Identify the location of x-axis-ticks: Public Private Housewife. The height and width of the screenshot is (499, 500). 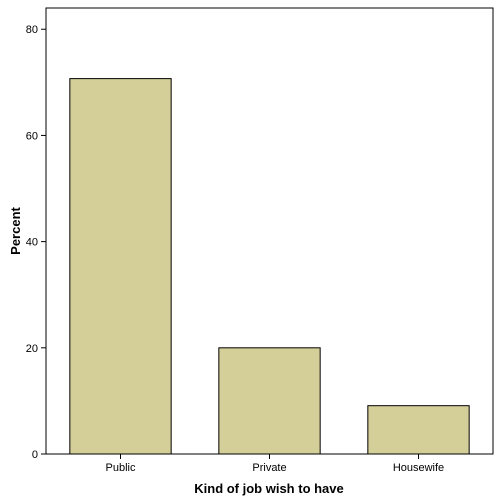
(275, 464).